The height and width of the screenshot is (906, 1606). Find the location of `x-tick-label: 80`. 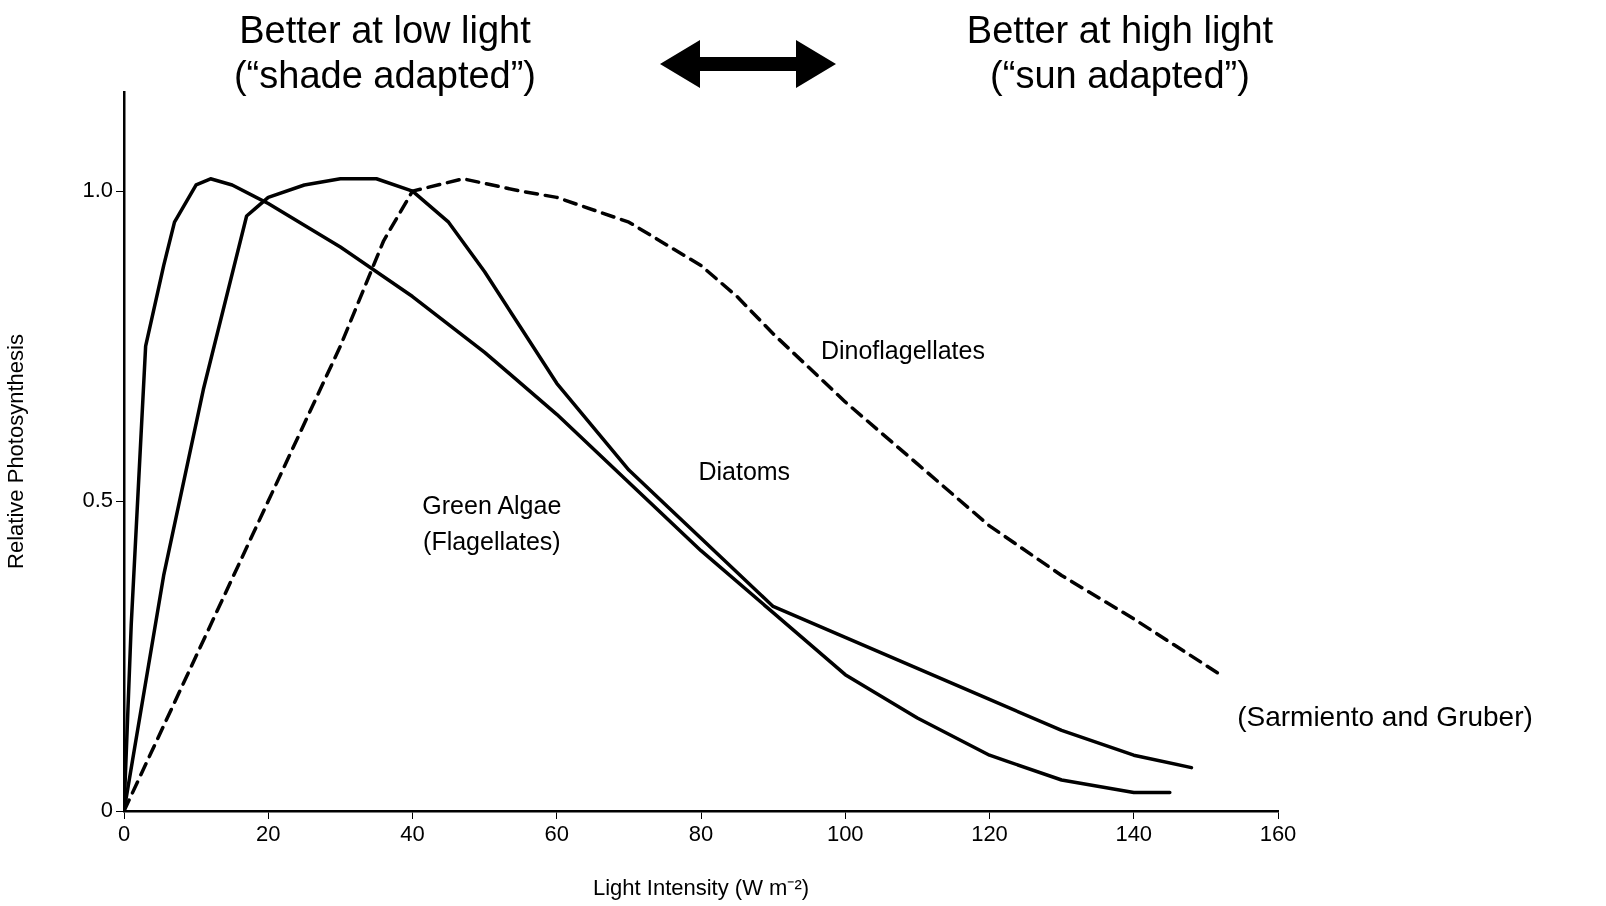

x-tick-label: 80 is located at coordinates (701, 834).